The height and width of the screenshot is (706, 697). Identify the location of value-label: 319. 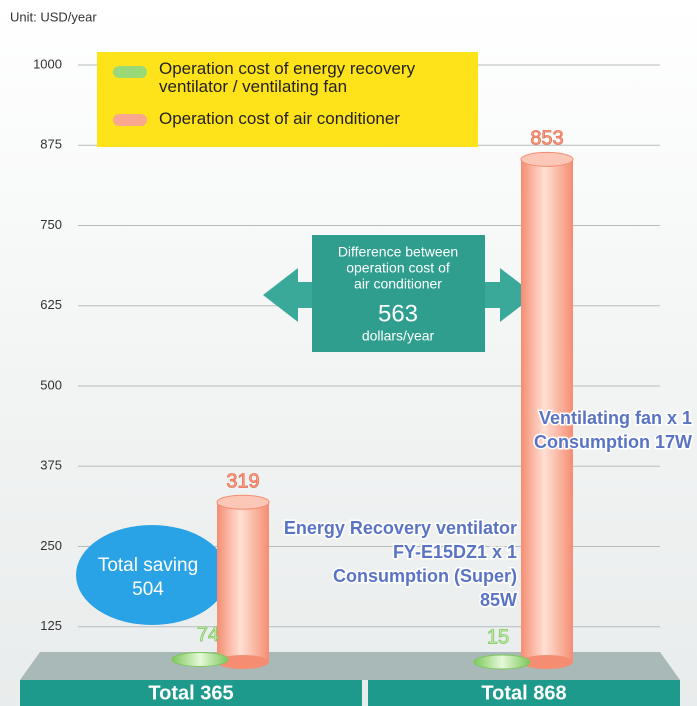
(242, 481).